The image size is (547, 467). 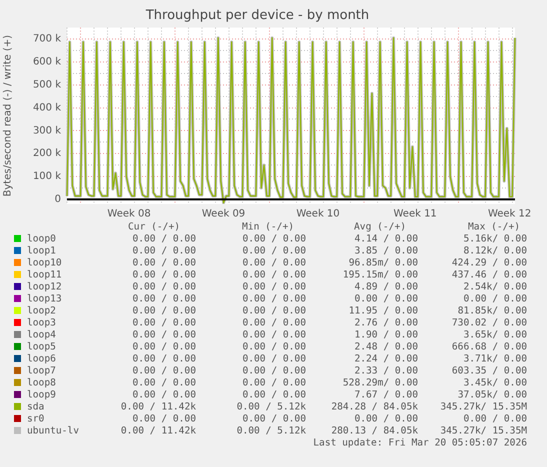 What do you see at coordinates (495, 287) in the screenshot?
I see `text: 2.54k/ 0.00` at bounding box center [495, 287].